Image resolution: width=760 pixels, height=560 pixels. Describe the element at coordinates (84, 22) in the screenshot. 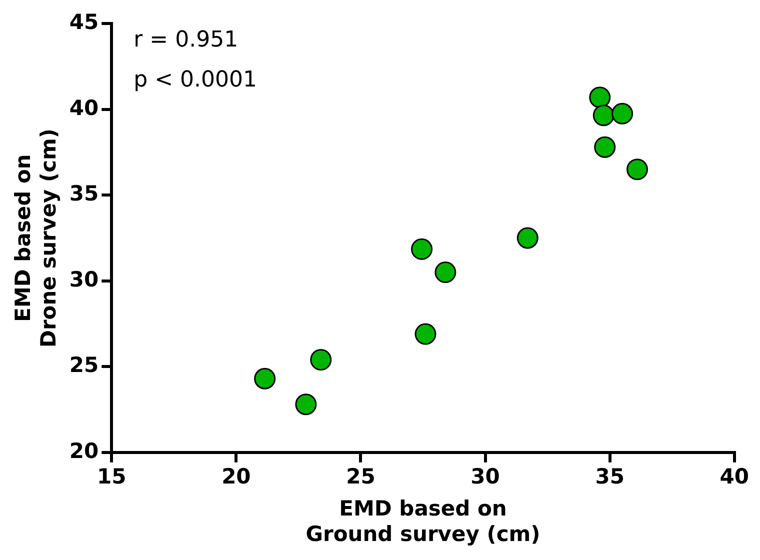

I see `y-tick-label: 45` at that location.